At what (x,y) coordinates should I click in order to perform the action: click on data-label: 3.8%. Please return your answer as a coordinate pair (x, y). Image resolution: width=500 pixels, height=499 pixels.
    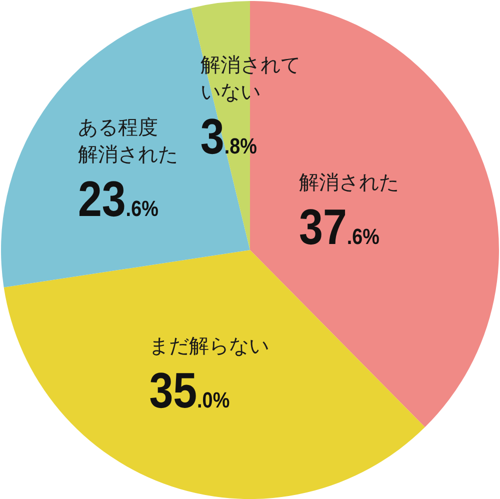
    Looking at the image, I should click on (228, 136).